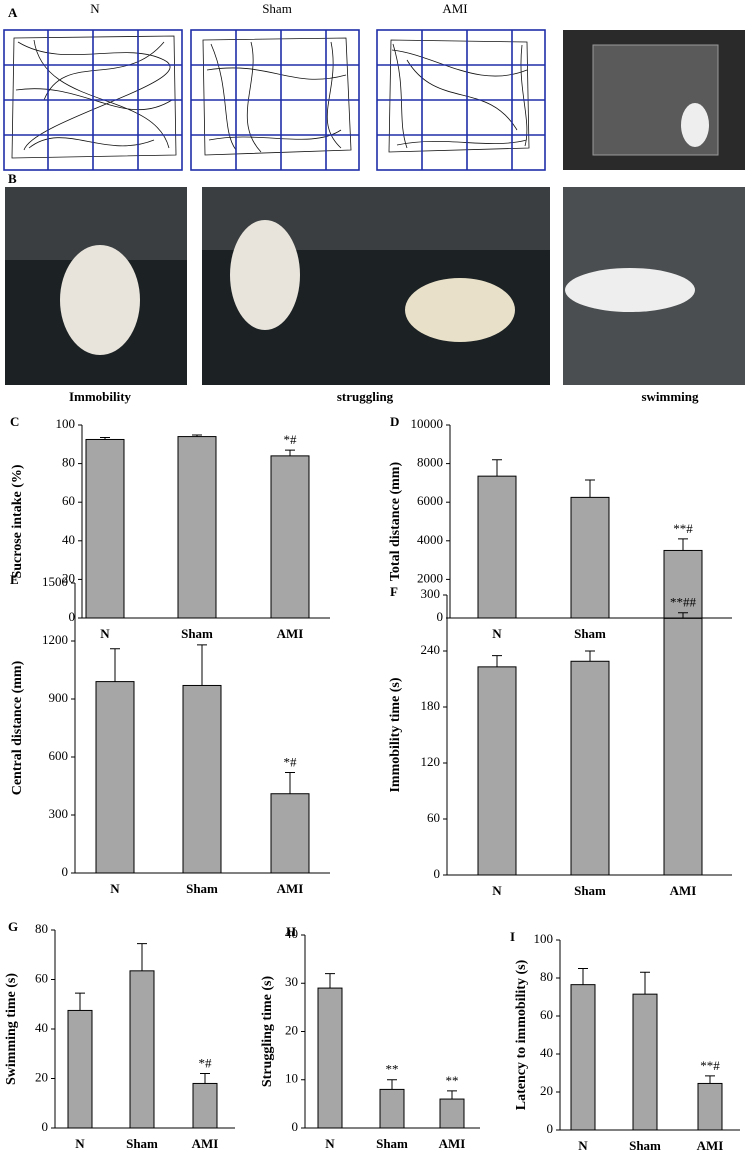 Image resolution: width=750 pixels, height=1163 pixels. Describe the element at coordinates (683, 602) in the screenshot. I see `significance-label: **##` at that location.